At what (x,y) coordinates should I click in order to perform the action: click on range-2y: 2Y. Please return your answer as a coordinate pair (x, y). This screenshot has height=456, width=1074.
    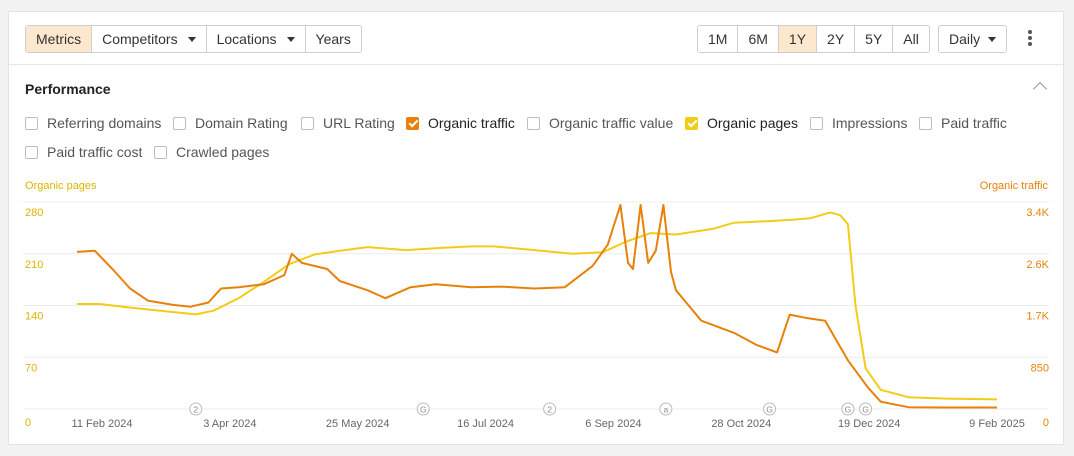
    Looking at the image, I should click on (836, 39).